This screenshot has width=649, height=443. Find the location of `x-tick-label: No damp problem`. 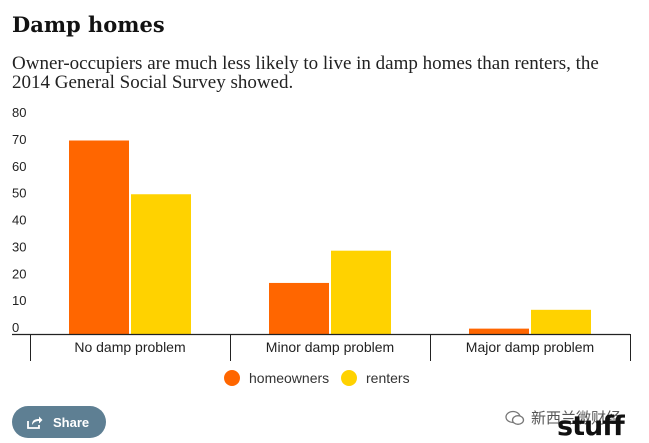

x-tick-label: No damp problem is located at coordinates (129, 347).